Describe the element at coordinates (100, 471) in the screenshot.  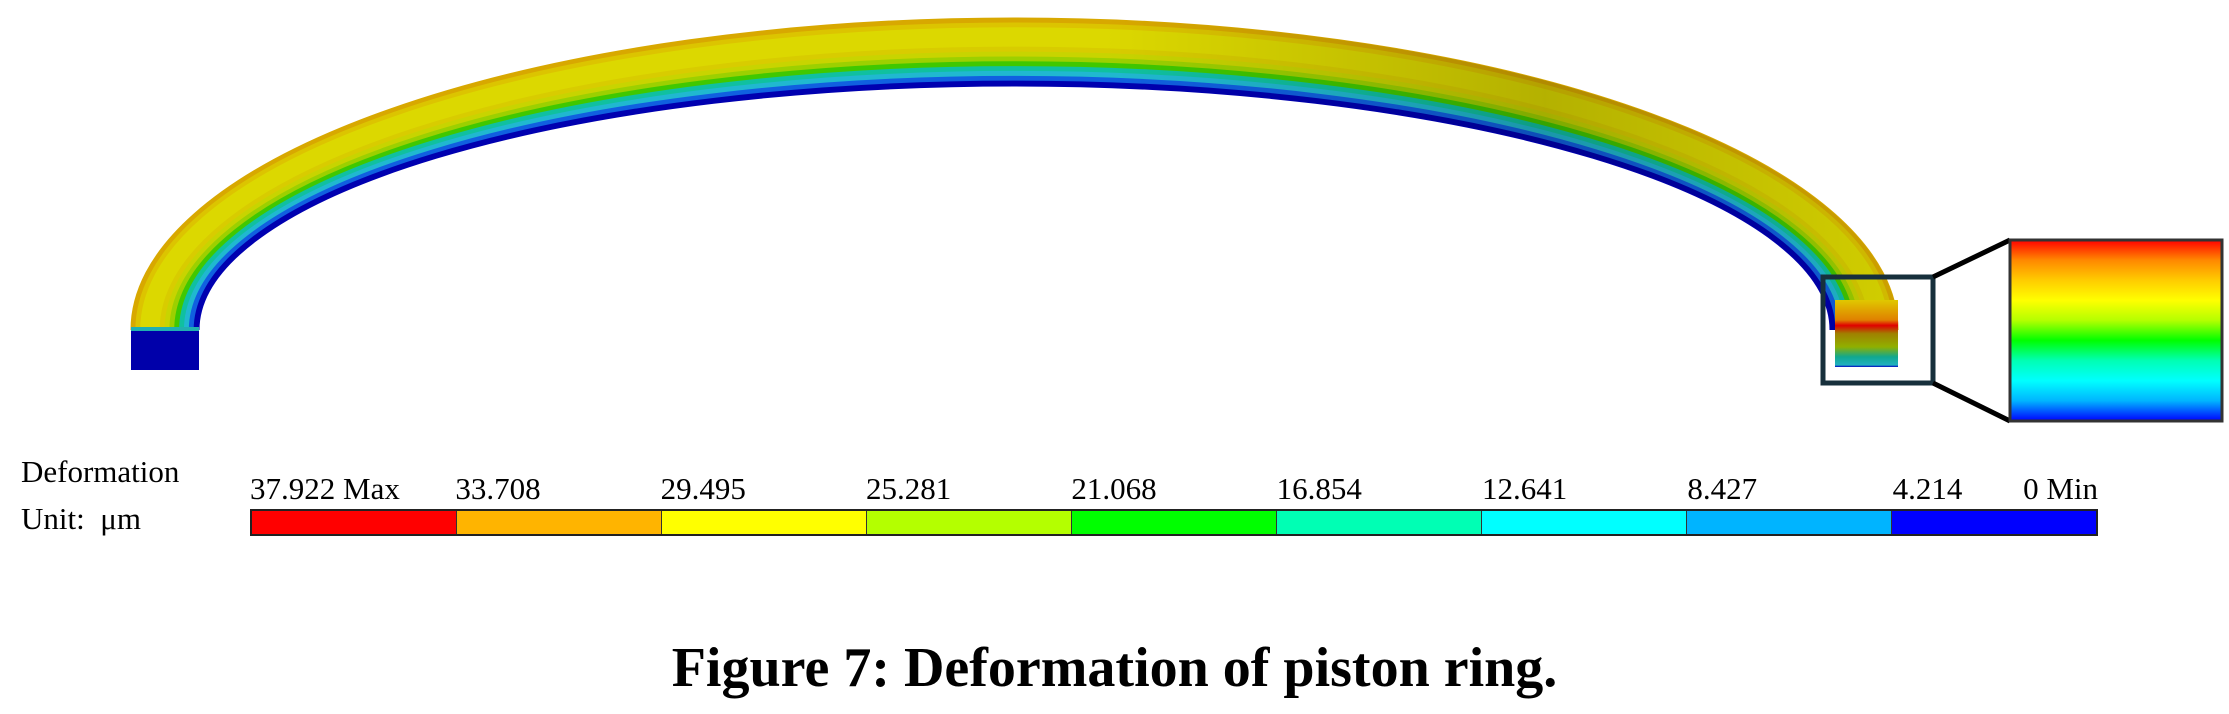
I see `legend-title: Deformation` at that location.